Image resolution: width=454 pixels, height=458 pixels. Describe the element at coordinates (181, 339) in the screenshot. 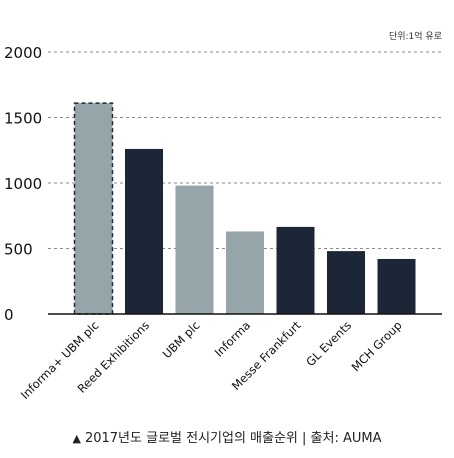

I see `x-tick-label: UBM plc` at that location.